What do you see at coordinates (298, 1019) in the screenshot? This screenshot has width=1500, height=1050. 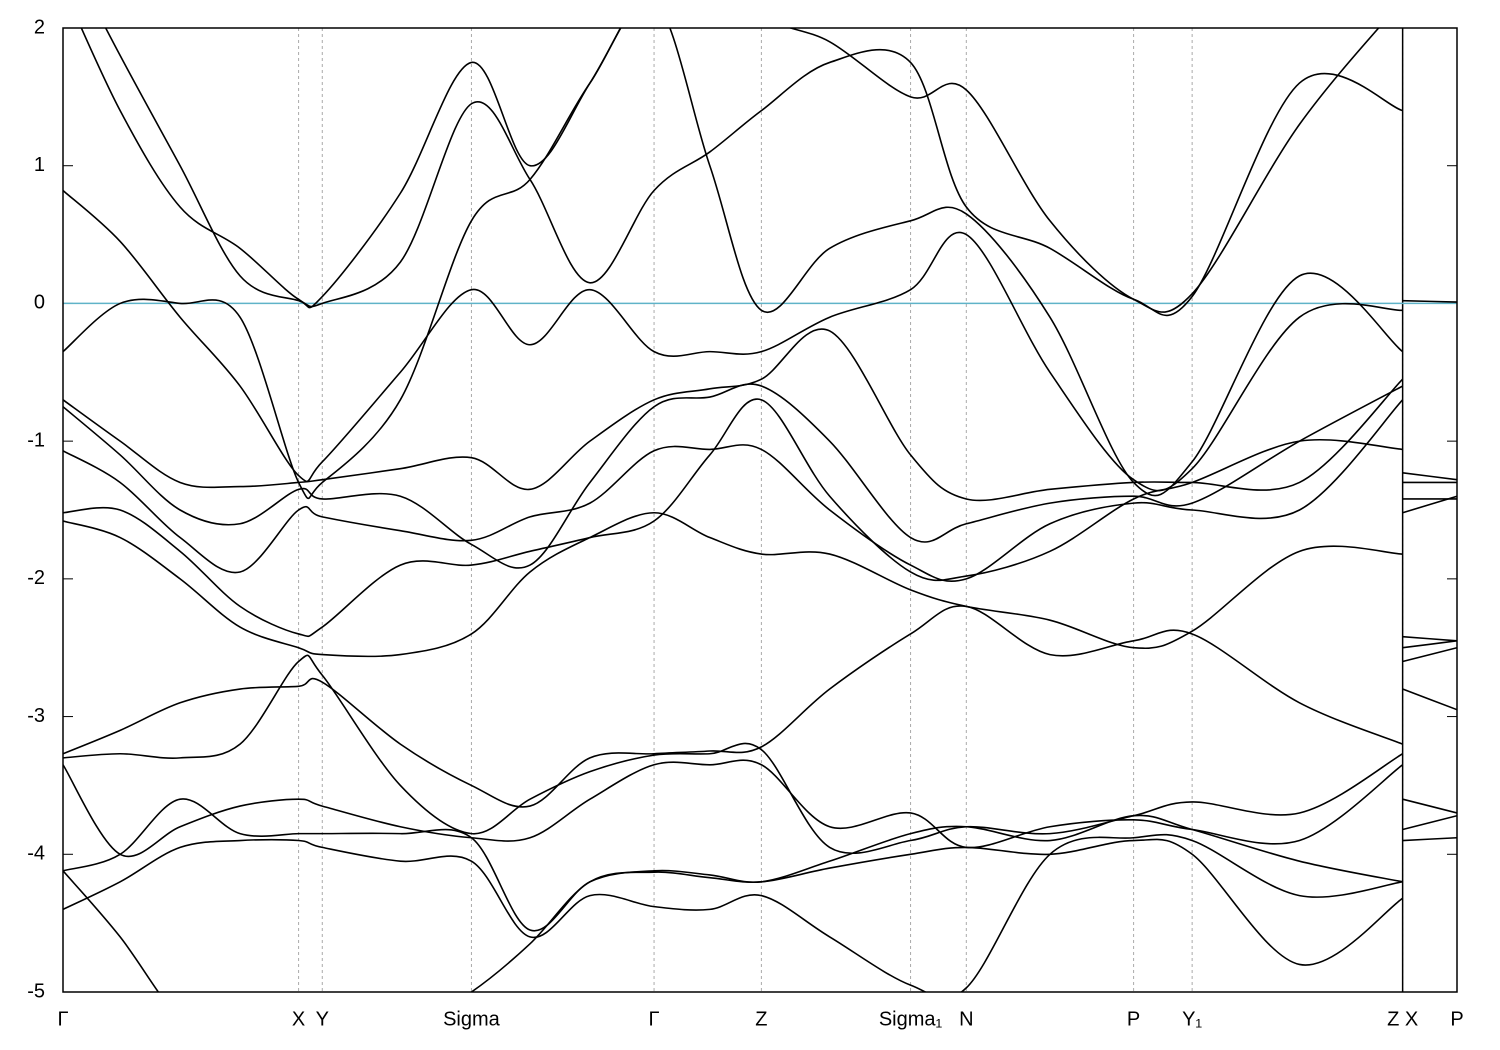 I see `x-tick-label: X` at bounding box center [298, 1019].